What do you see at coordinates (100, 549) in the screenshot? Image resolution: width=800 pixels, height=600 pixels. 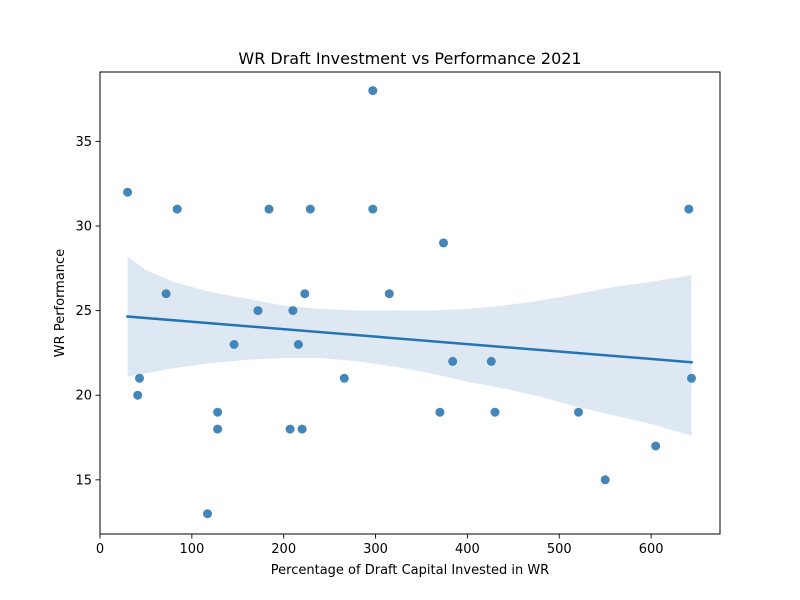 I see `x-tick-label: 0` at bounding box center [100, 549].